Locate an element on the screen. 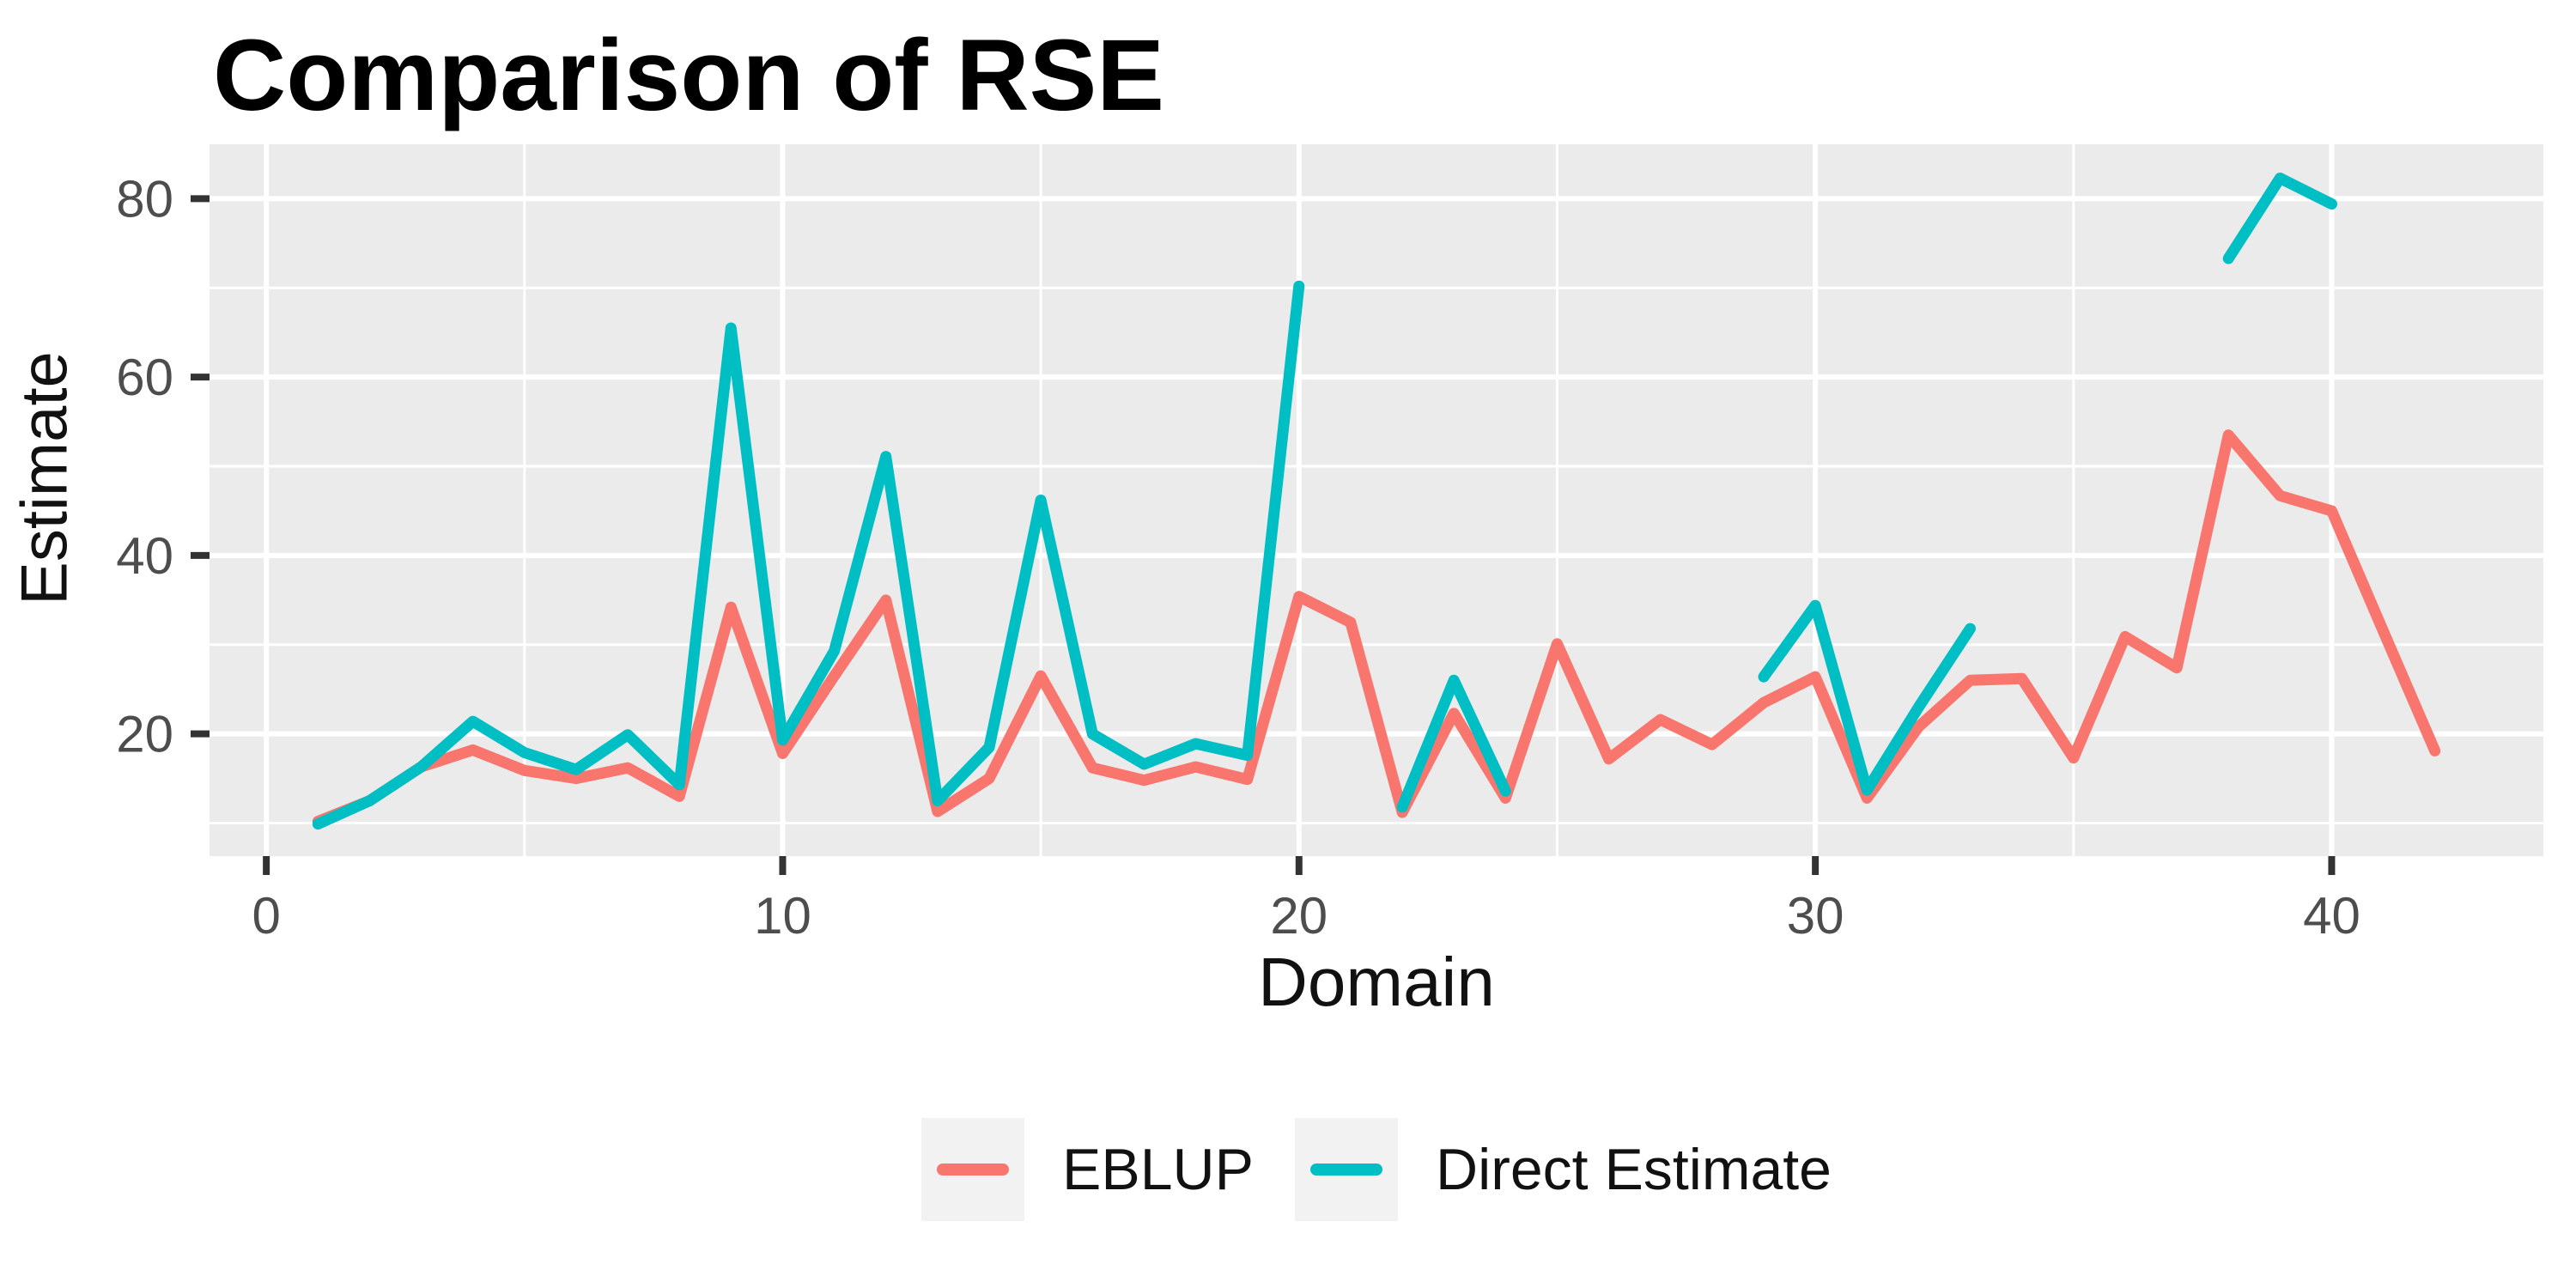 The image size is (2576, 1288). legend-item-eblup: EBLUP is located at coordinates (1087, 1169).